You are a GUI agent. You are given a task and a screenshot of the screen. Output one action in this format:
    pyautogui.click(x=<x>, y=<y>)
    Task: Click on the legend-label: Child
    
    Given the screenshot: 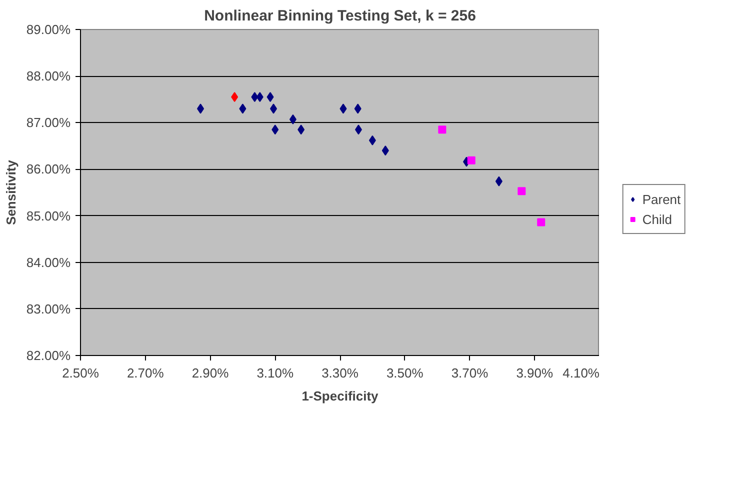 What is the action you would take?
    pyautogui.click(x=657, y=219)
    